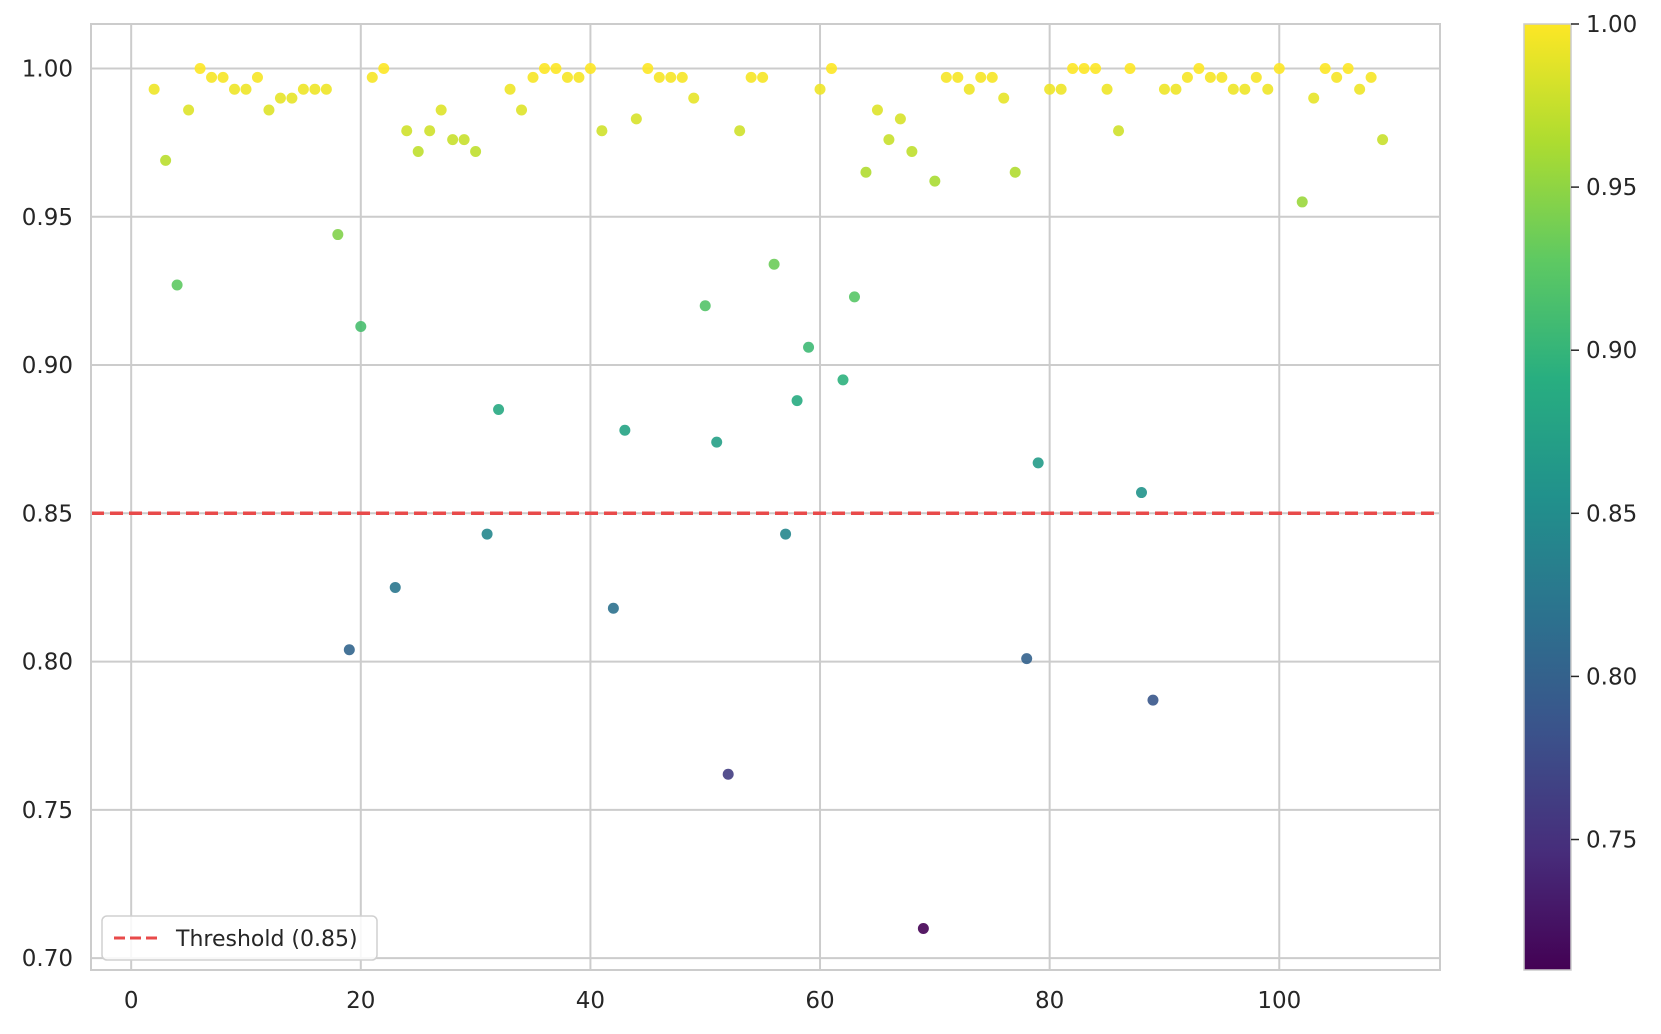 This screenshot has height=1034, width=1661. I want to click on x-axis-ticks: 0 20 40 60 80 100, so click(712, 1001).